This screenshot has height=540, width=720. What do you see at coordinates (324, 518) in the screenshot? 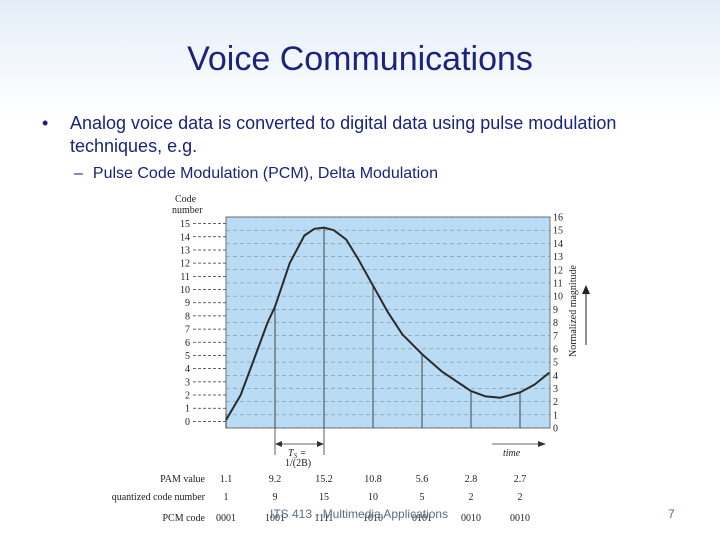
I see `pcm-code-value: 1111` at bounding box center [324, 518].